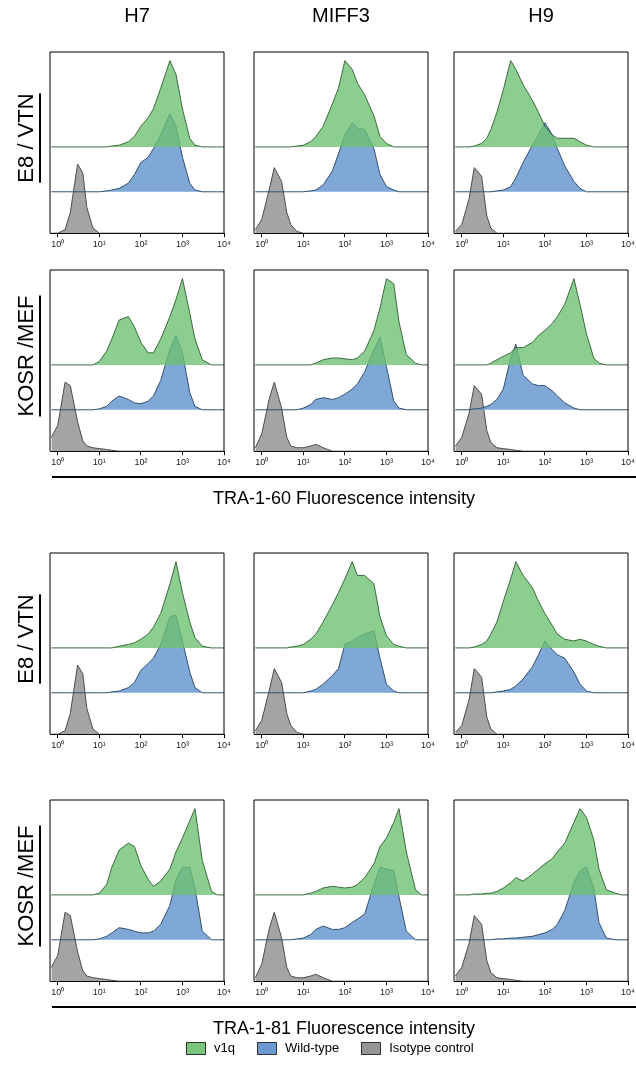  I want to click on legend-label: Isotype control, so click(431, 1048).